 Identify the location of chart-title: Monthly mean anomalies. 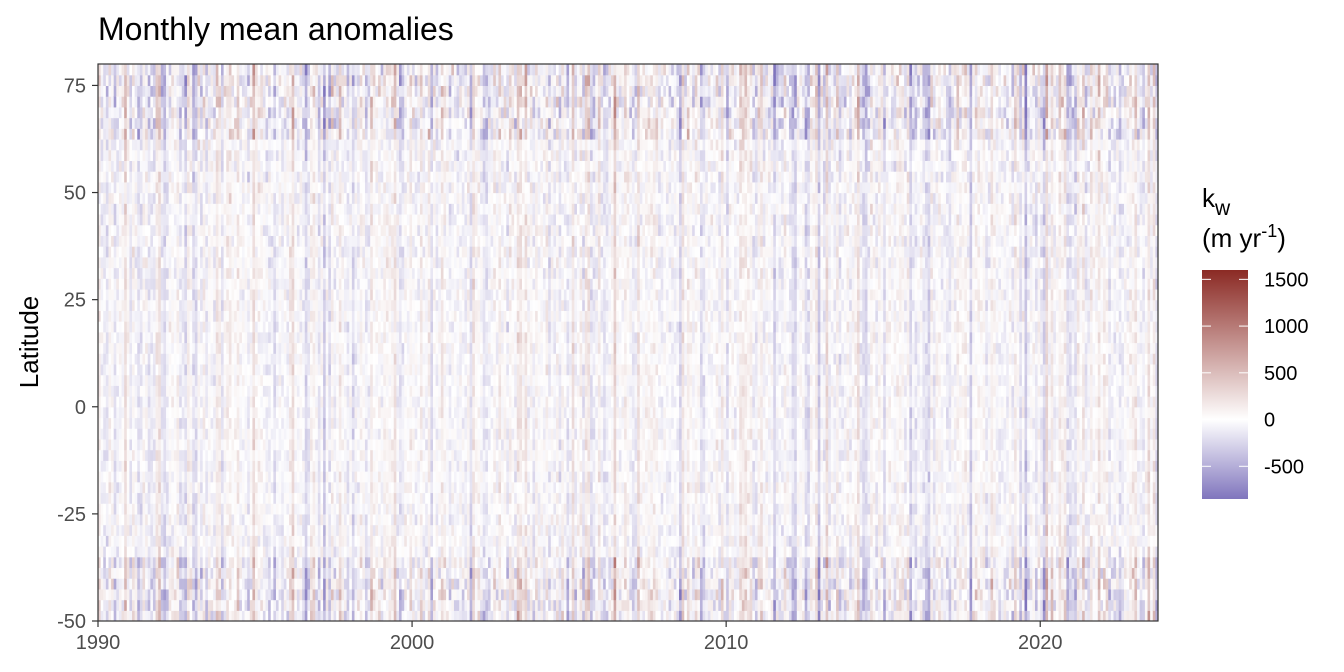
(276, 29).